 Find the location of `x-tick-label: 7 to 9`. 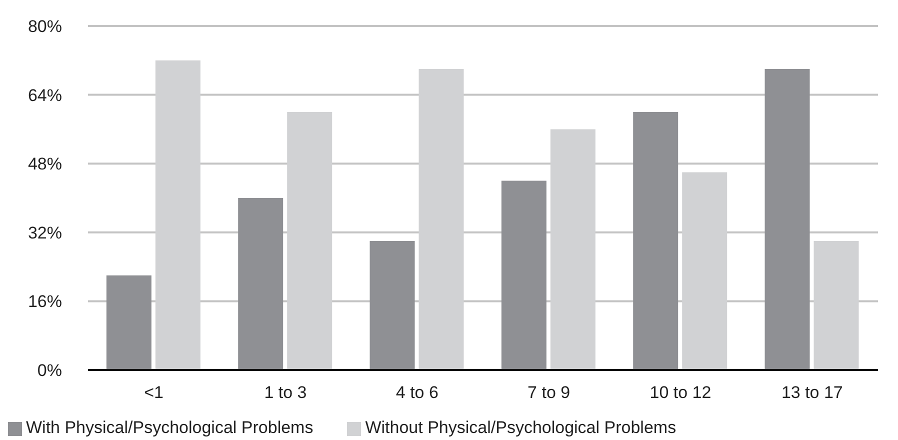

x-tick-label: 7 to 9 is located at coordinates (549, 392).